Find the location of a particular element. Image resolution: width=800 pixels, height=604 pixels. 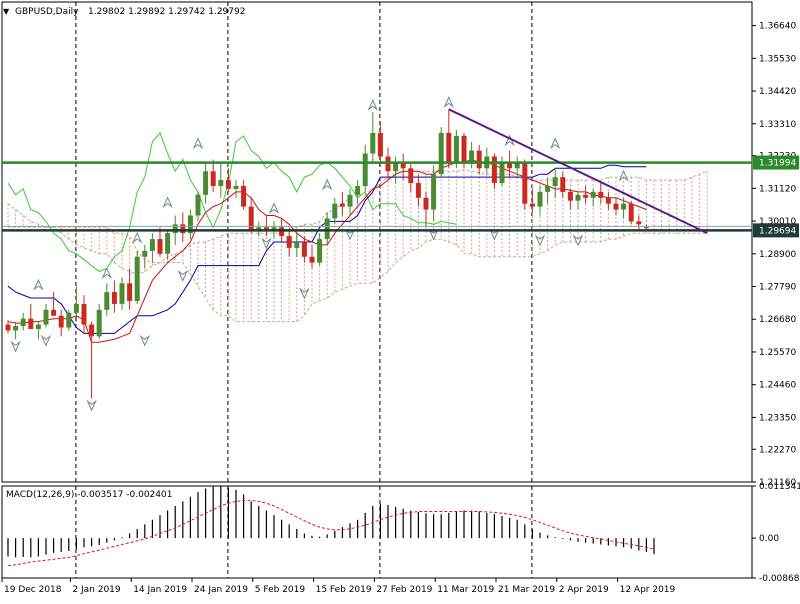

header-ohlc: 1.29802 1.29892 1.29742 1.29792 is located at coordinates (166, 12).